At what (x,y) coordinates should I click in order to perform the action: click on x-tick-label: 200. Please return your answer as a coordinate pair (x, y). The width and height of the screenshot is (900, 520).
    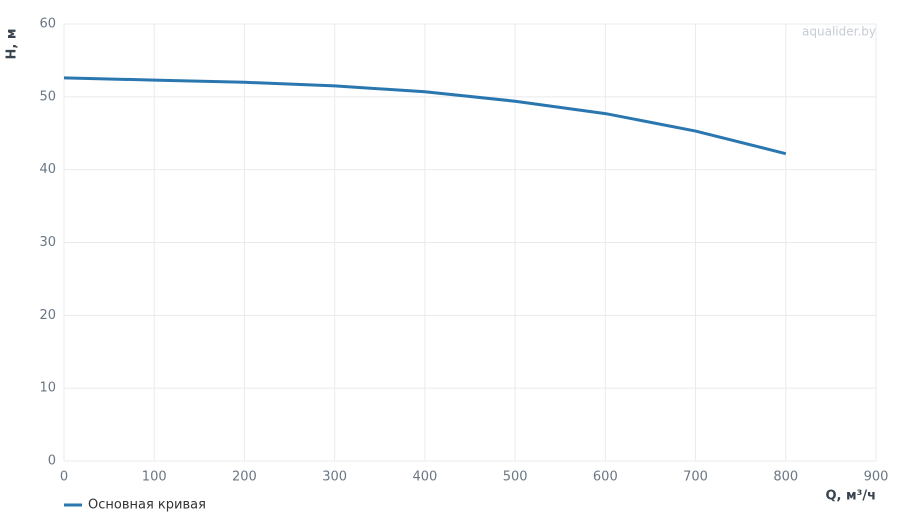
    Looking at the image, I should click on (244, 477).